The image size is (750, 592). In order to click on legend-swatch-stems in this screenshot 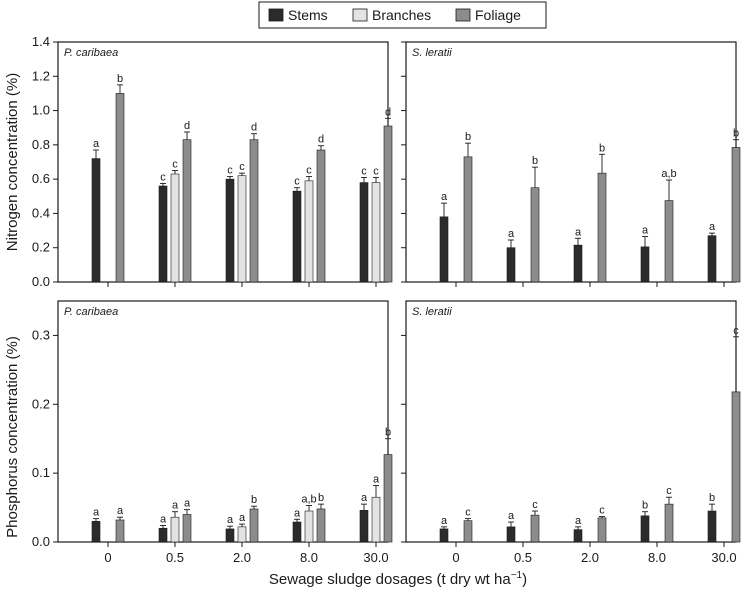, I will do `click(276, 15)`.